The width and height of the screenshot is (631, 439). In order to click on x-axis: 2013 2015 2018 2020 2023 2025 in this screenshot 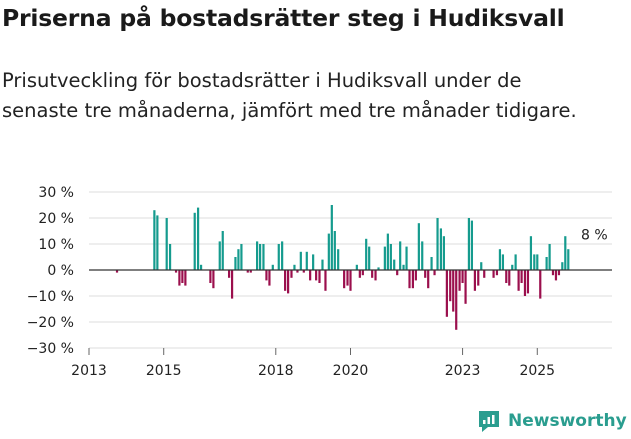, I will do `click(313, 363)`.